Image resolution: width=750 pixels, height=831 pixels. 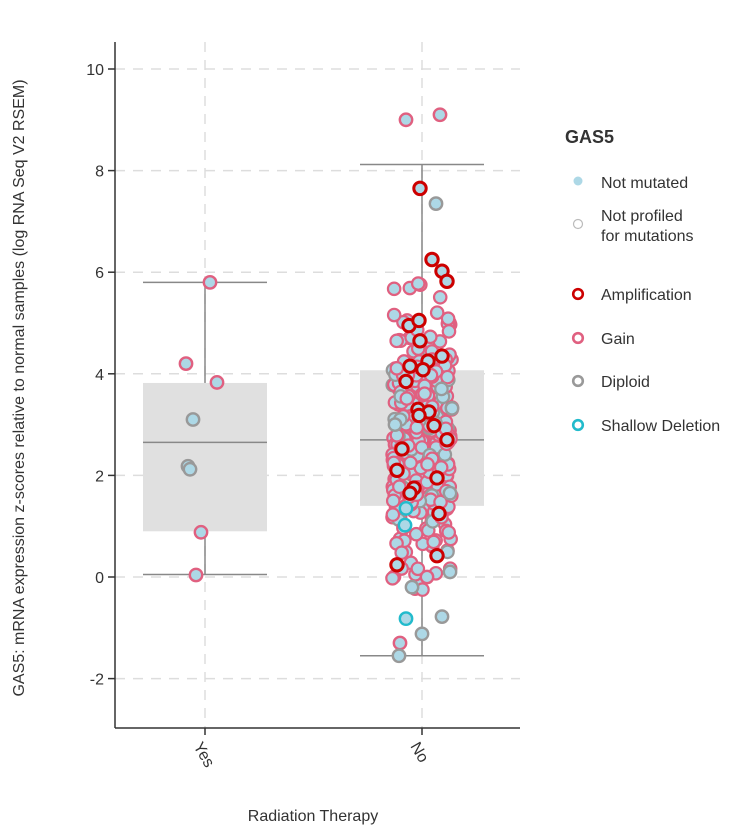 What do you see at coordinates (204, 755) in the screenshot?
I see `x-tick-label-yes: Yes` at bounding box center [204, 755].